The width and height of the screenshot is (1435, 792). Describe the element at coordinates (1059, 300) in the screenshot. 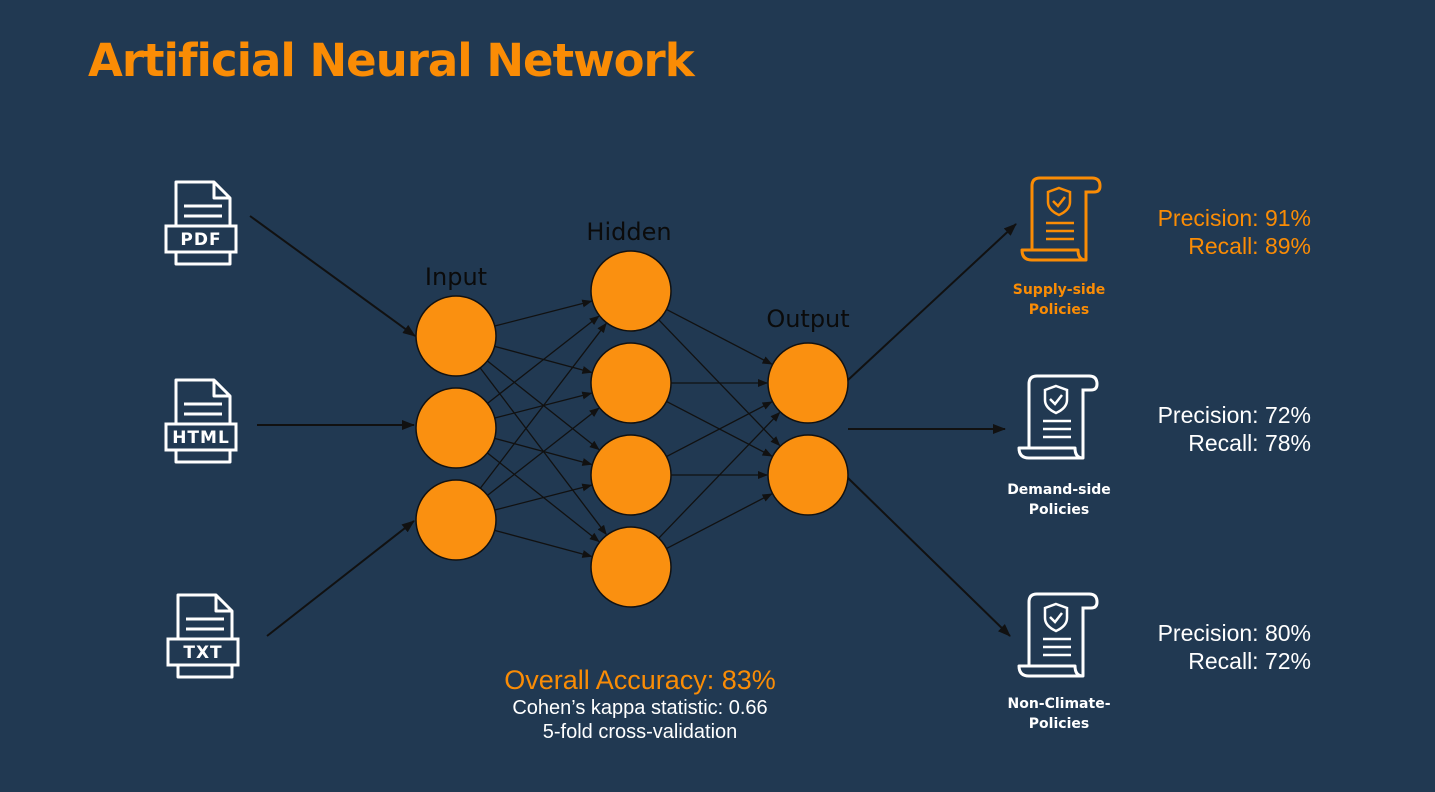

I see `supply-side-label: Supply-side Policies` at that location.